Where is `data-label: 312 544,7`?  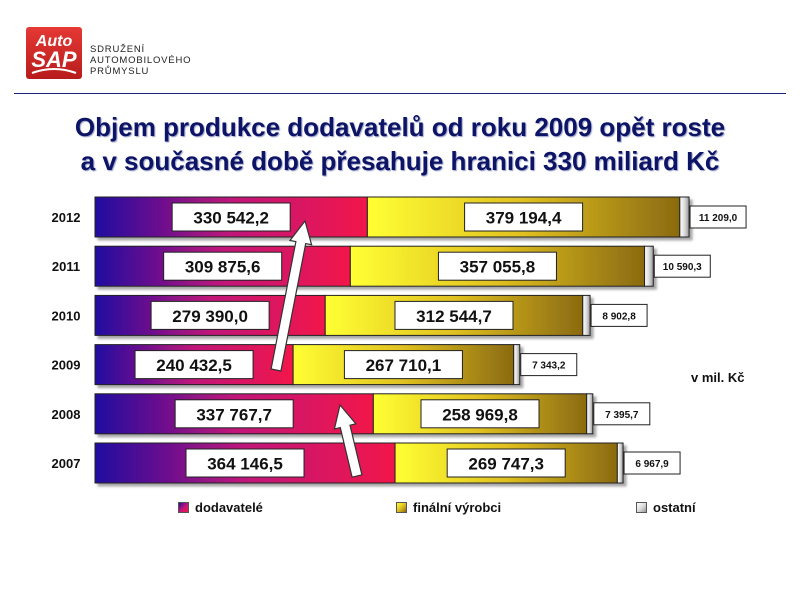
data-label: 312 544,7 is located at coordinates (454, 316).